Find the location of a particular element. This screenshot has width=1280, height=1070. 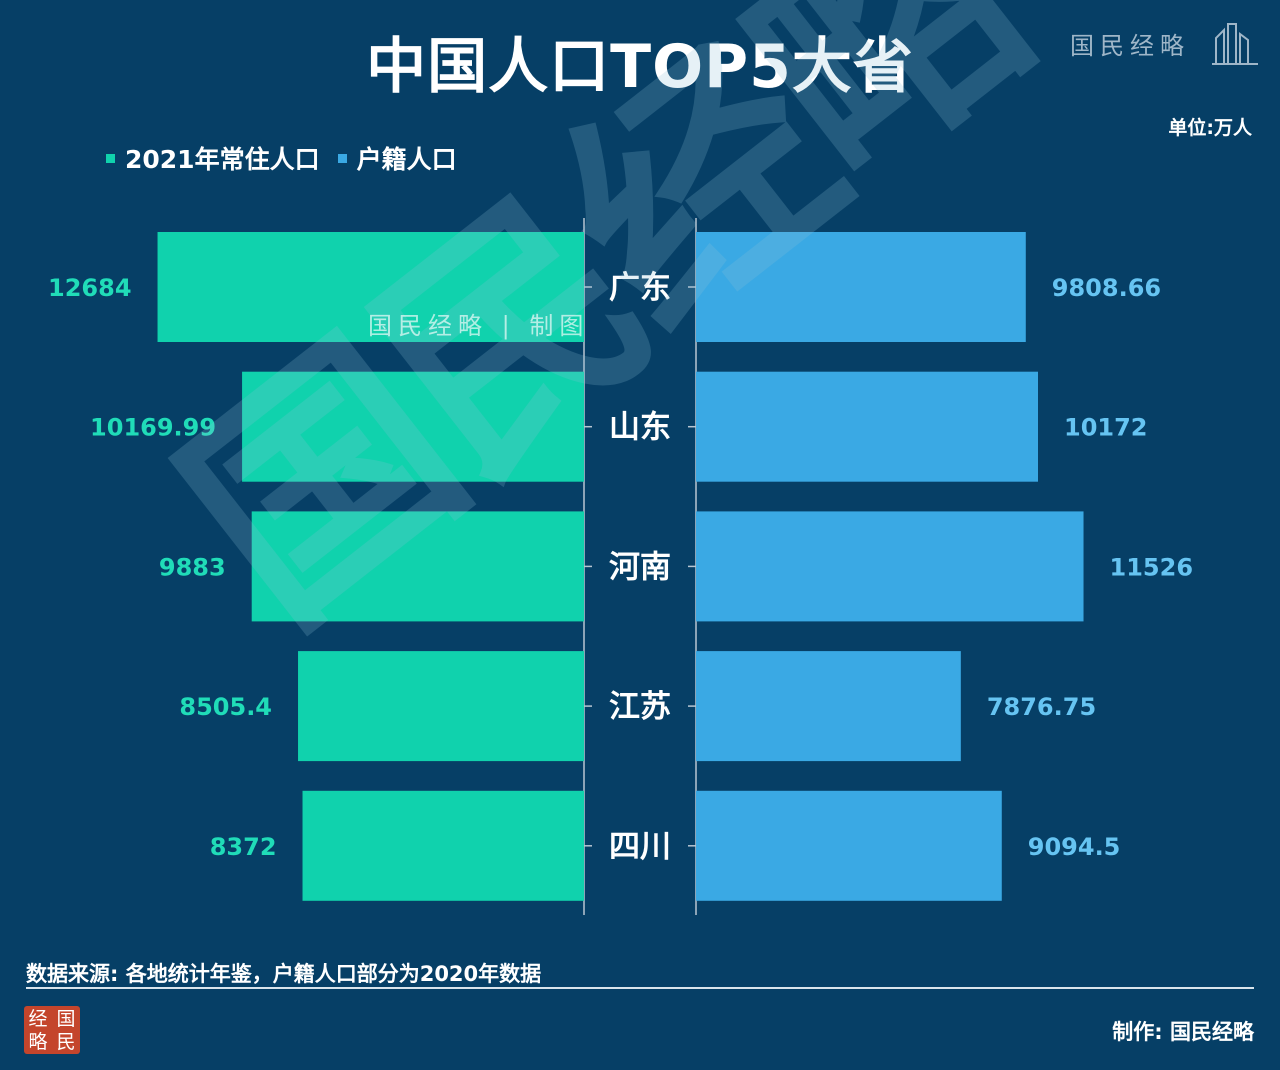

legend-label-registered: 户籍人口 is located at coordinates (406, 159).